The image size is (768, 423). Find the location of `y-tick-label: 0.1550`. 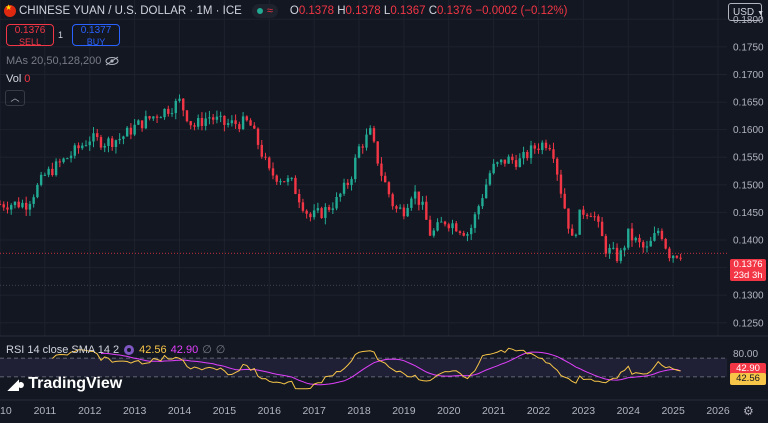

y-tick-label: 0.1550 is located at coordinates (748, 158).